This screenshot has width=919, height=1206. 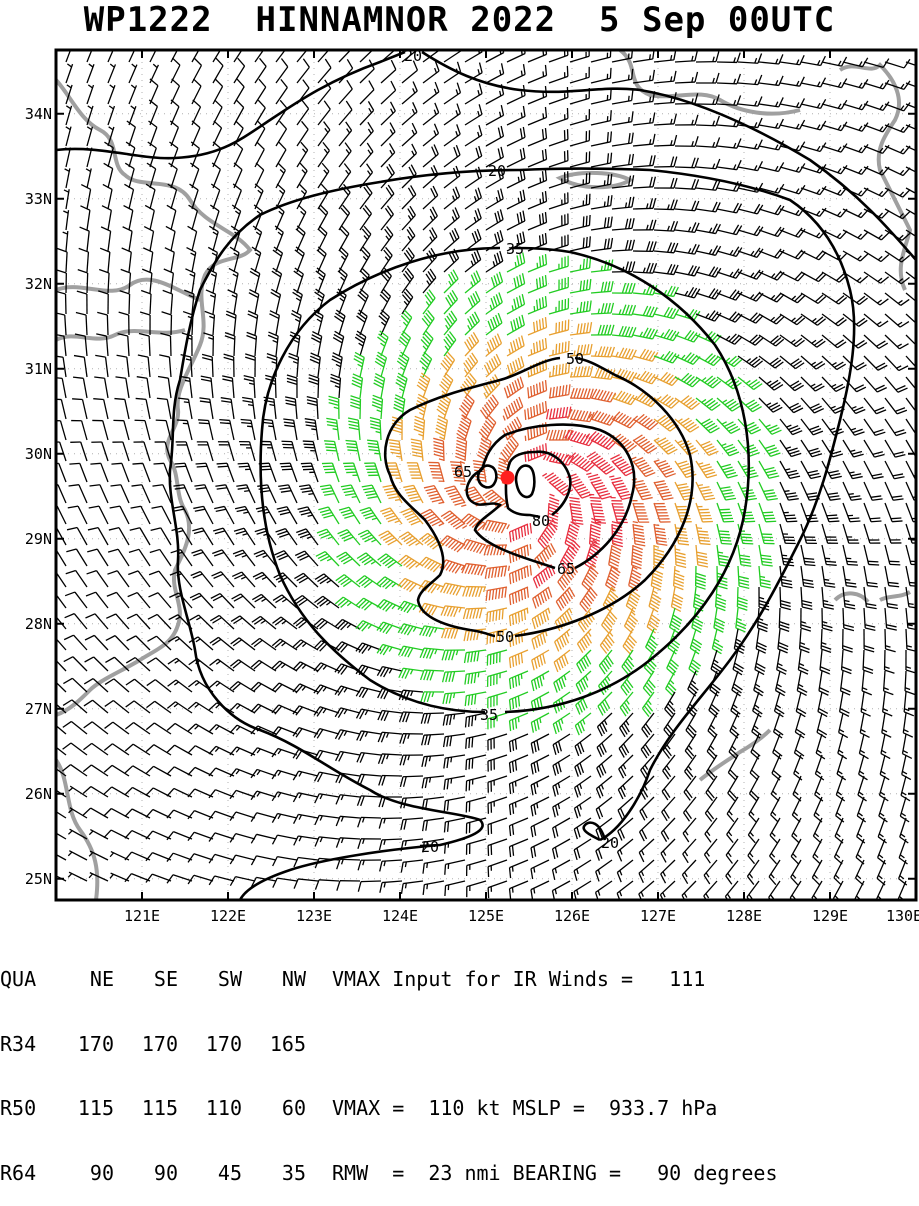 I want to click on cell-se: 170, so click(x=146, y=1045).